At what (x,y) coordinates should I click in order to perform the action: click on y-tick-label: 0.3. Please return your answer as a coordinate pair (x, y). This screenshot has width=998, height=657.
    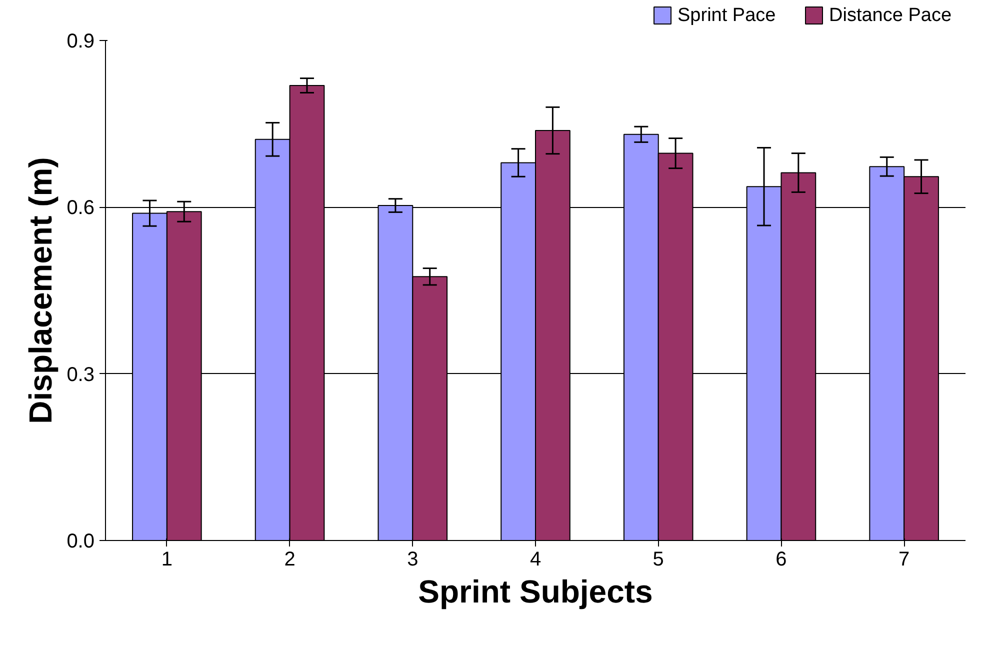
    Looking at the image, I should click on (80, 375).